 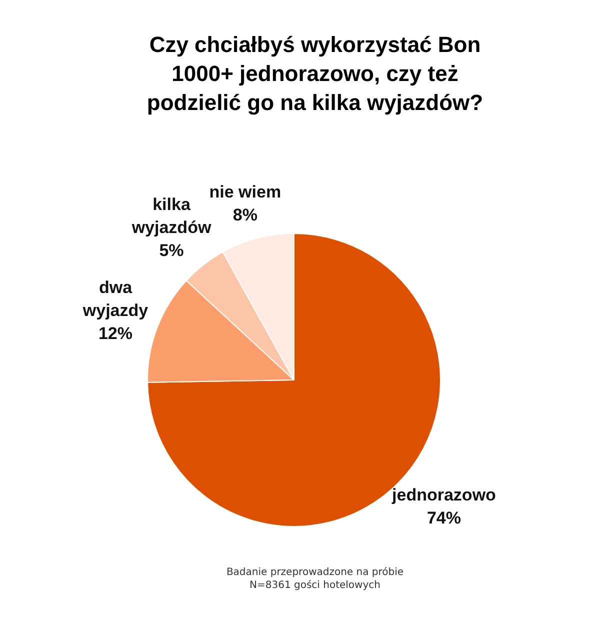 I want to click on text: Badanie przeprowadzone na próbie N=8361 gości hotelowych, so click(x=315, y=579).